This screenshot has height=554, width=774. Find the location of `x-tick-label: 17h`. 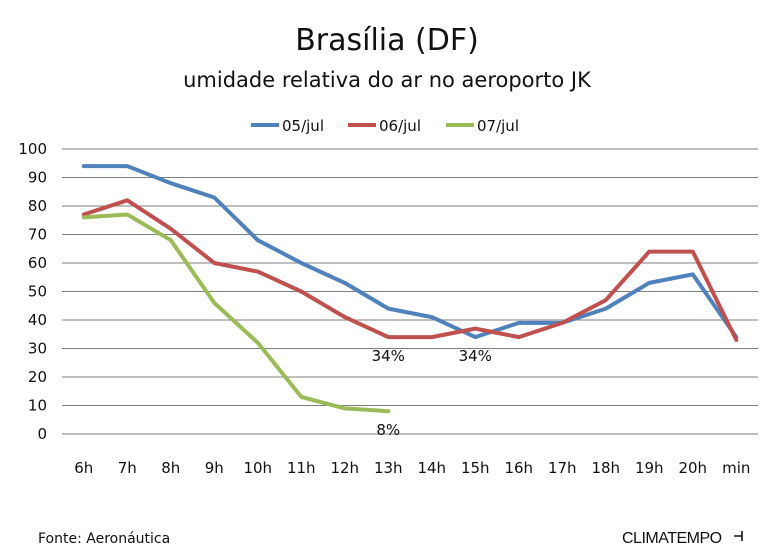

x-tick-label: 17h is located at coordinates (562, 468).